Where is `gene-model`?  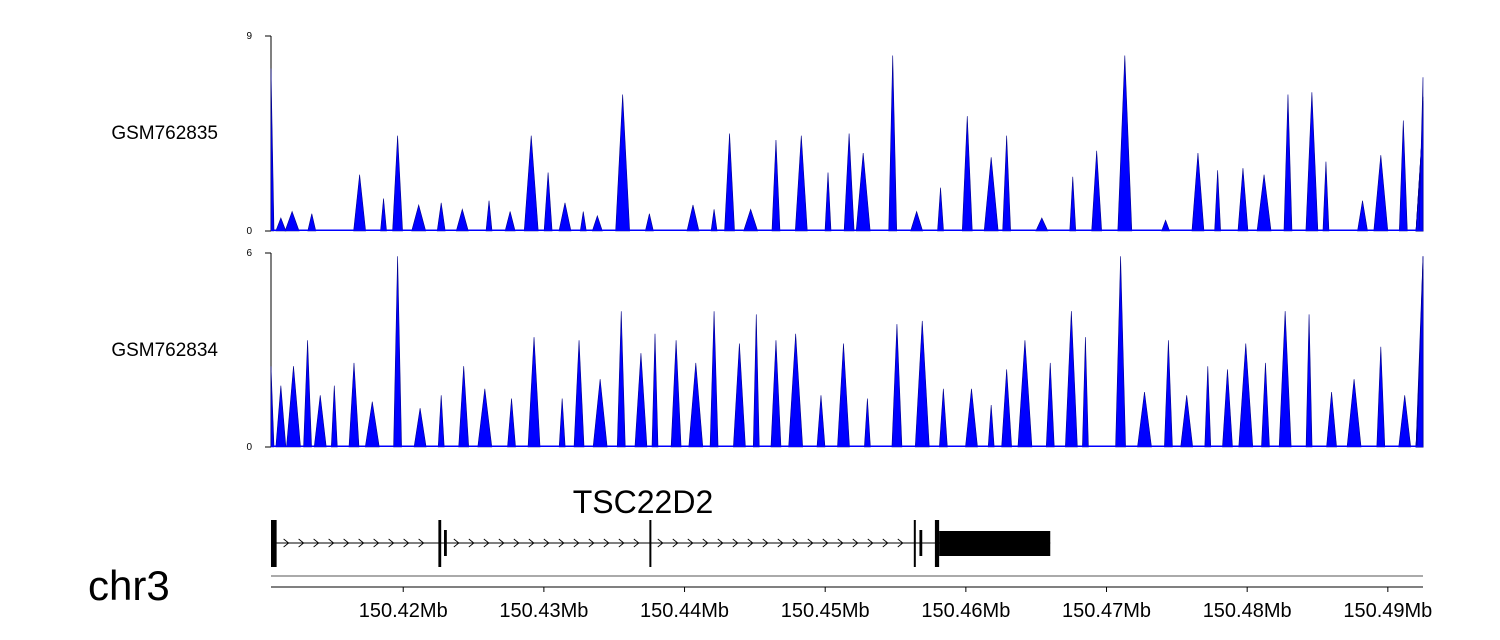
gene-model is located at coordinates (661, 543).